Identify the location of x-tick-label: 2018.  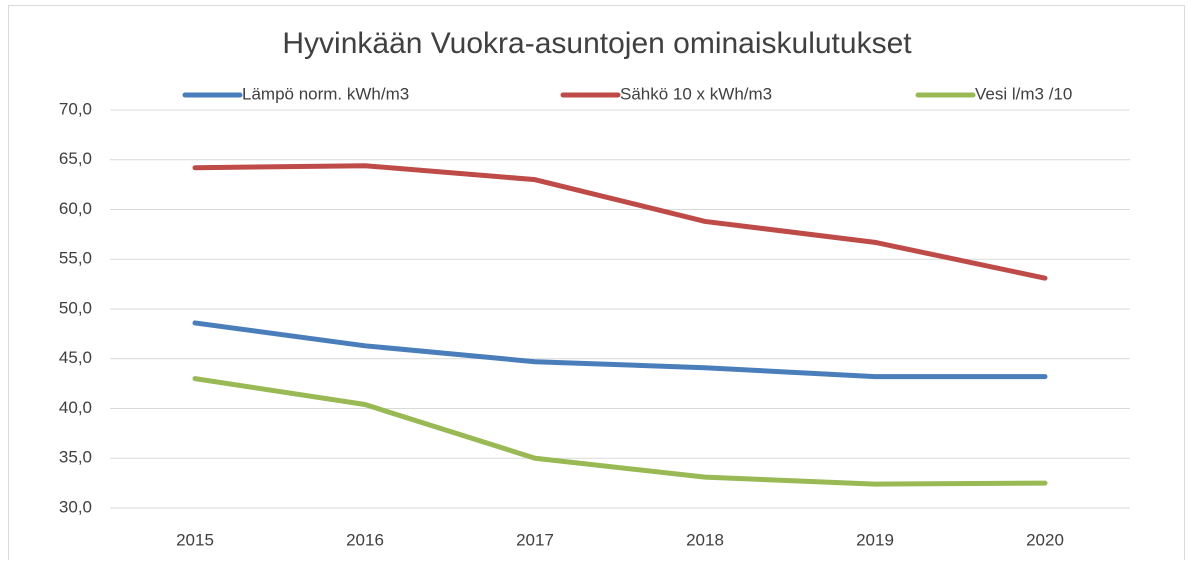
(705, 539).